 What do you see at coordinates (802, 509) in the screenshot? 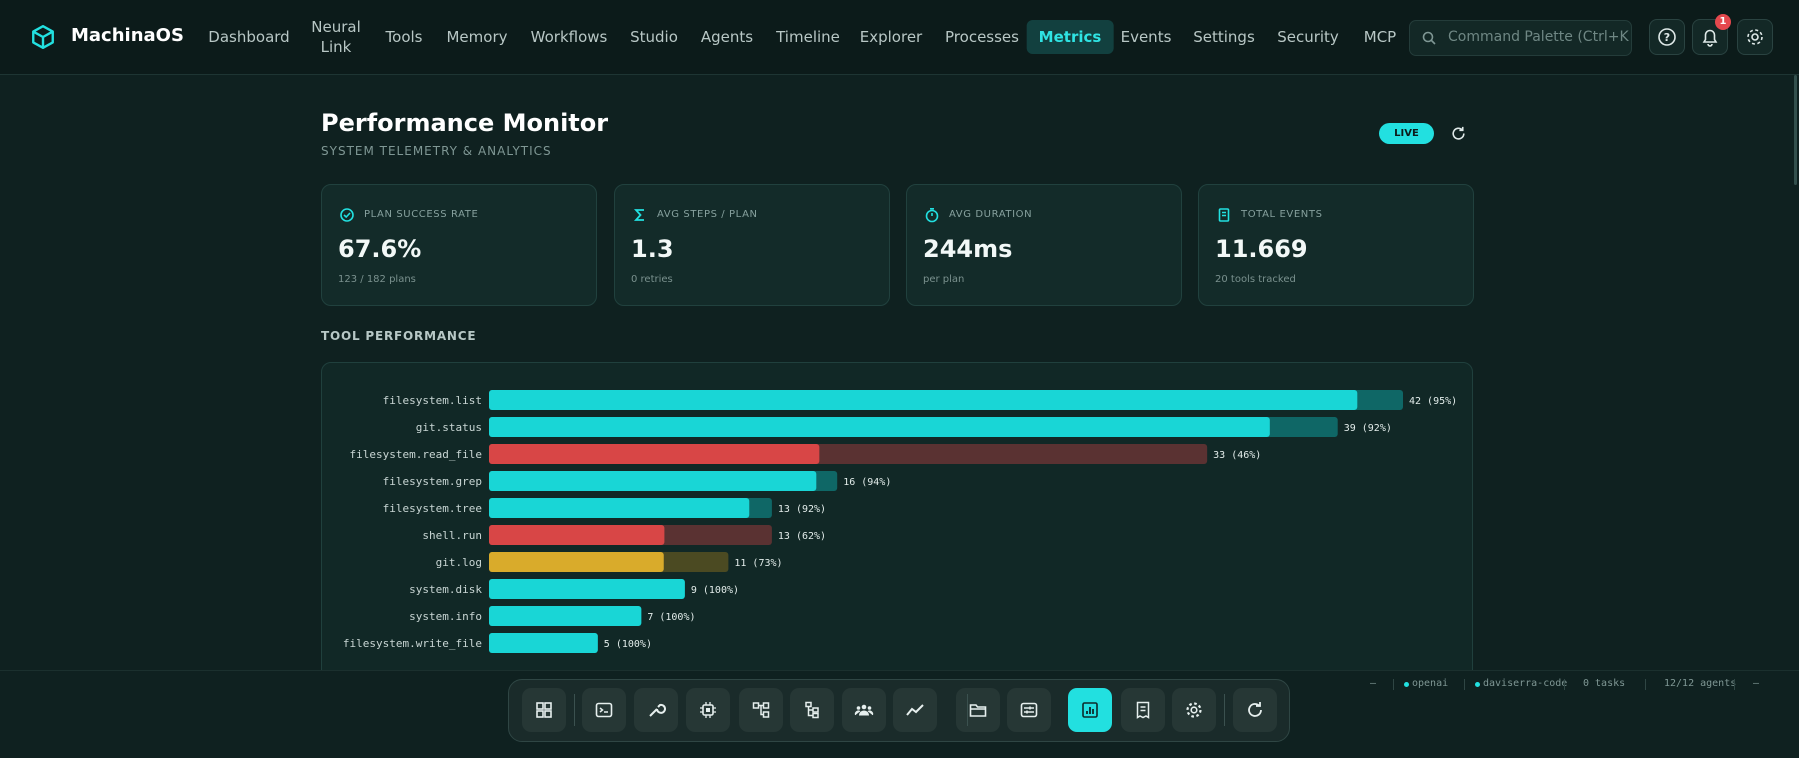
I see `value-label: 13 (92%)` at bounding box center [802, 509].